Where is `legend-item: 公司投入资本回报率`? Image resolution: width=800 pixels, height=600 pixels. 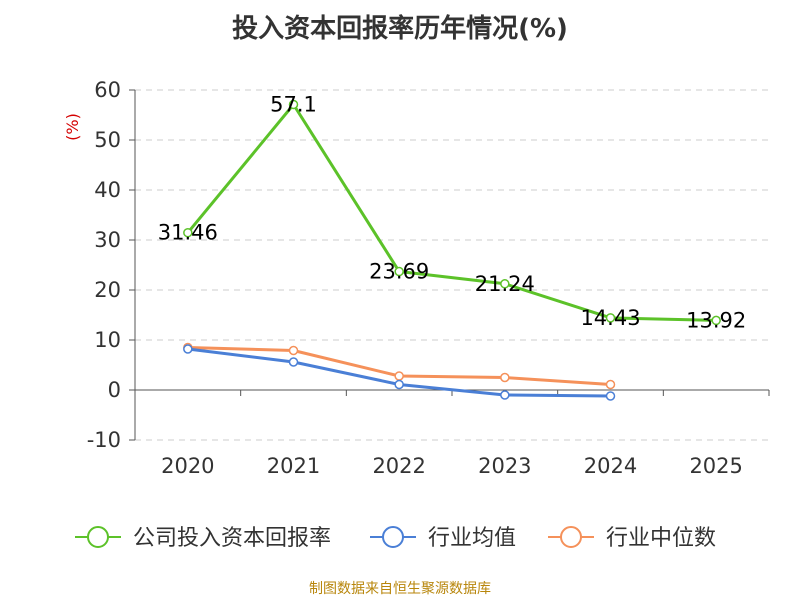 legend-item: 公司投入资本回报率 is located at coordinates (203, 538).